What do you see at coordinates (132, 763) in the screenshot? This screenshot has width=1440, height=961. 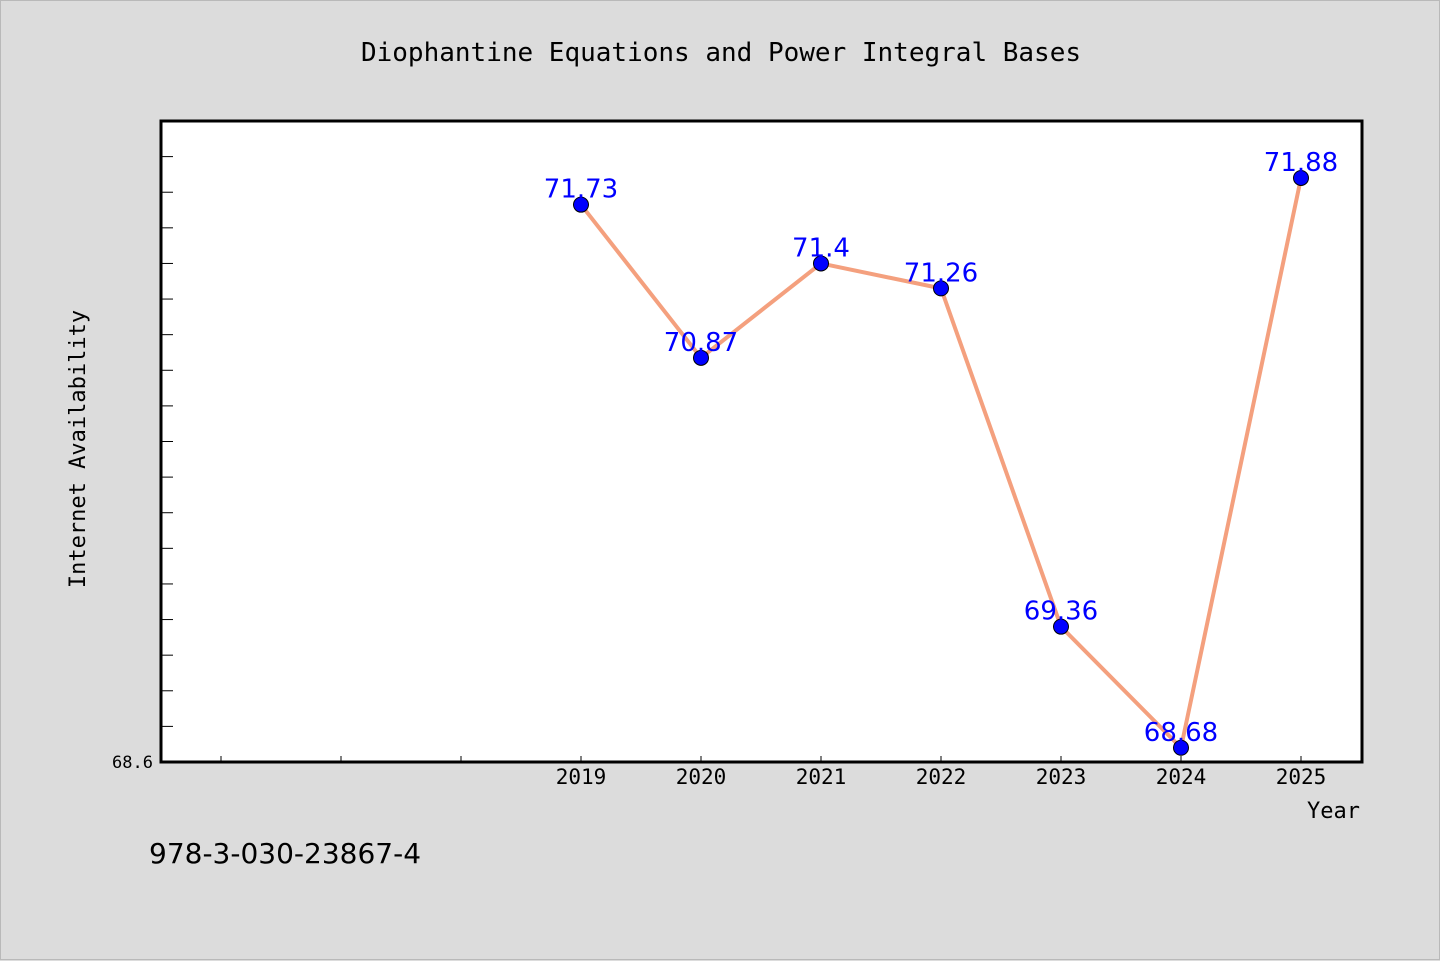 I see `y-tick-label: 68.6` at bounding box center [132, 763].